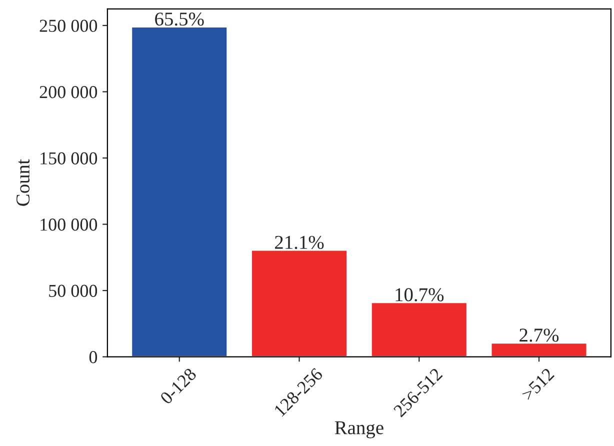 The width and height of the screenshot is (614, 446). I want to click on y-tick-label: 200 000, so click(69, 92).